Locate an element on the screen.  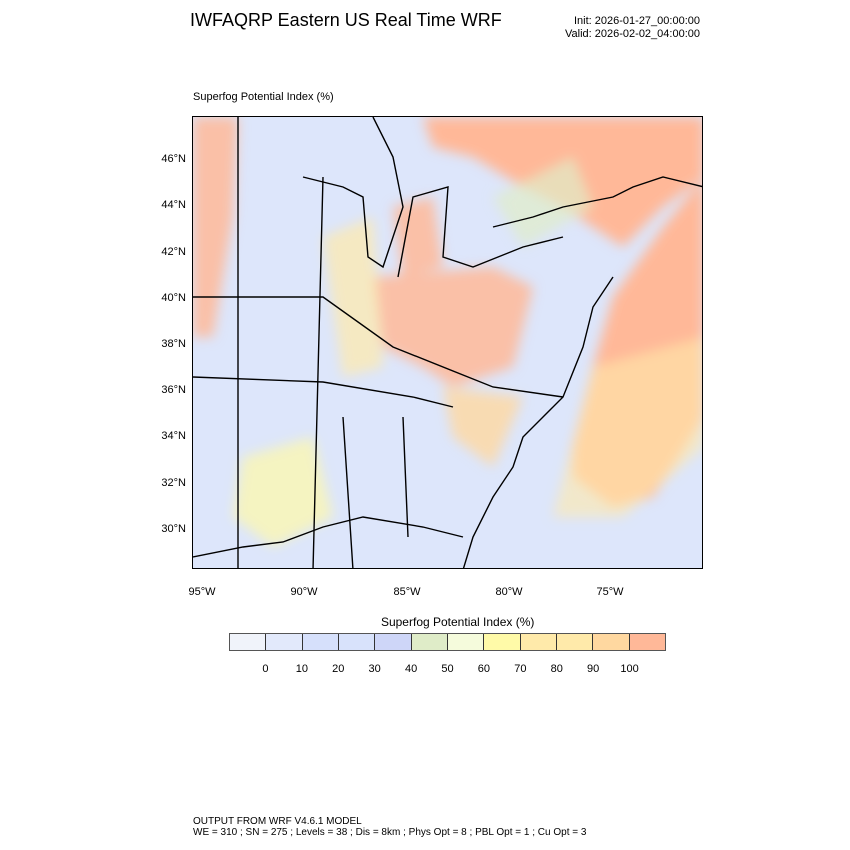
lon-label: 95°W is located at coordinates (202, 592).